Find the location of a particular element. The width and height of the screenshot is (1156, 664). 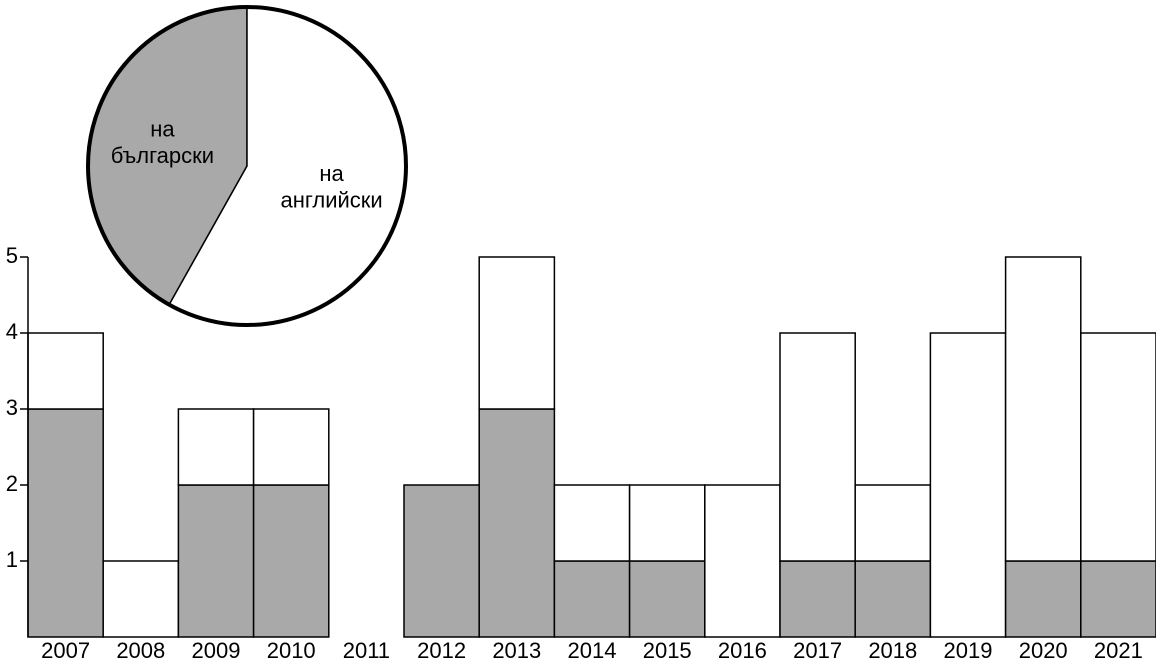

x-tick-label: 2012 is located at coordinates (441, 650).